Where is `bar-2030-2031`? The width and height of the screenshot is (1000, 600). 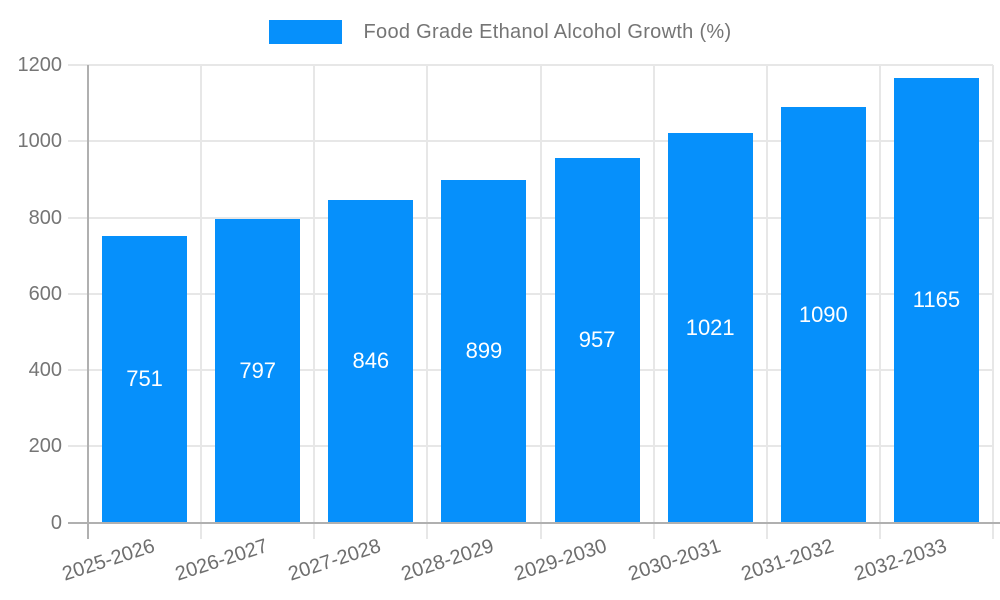 bar-2030-2031 is located at coordinates (710, 328).